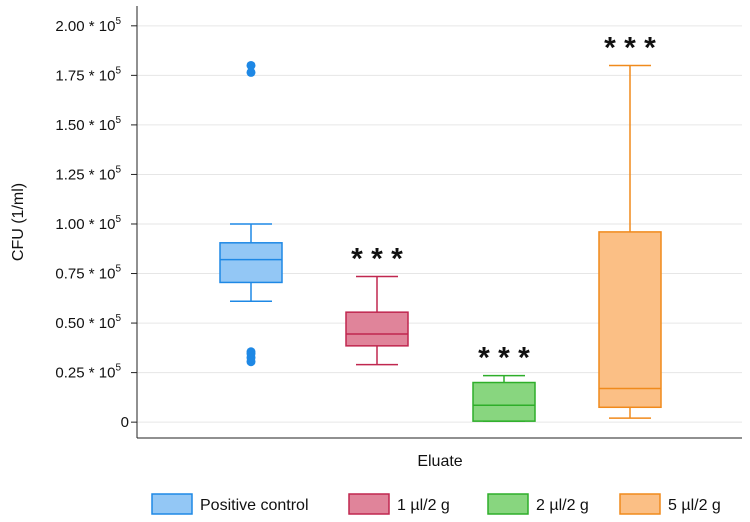 This screenshot has height=522, width=750. Describe the element at coordinates (88, 124) in the screenshot. I see `y-tick-label: 1.50 * 105` at that location.